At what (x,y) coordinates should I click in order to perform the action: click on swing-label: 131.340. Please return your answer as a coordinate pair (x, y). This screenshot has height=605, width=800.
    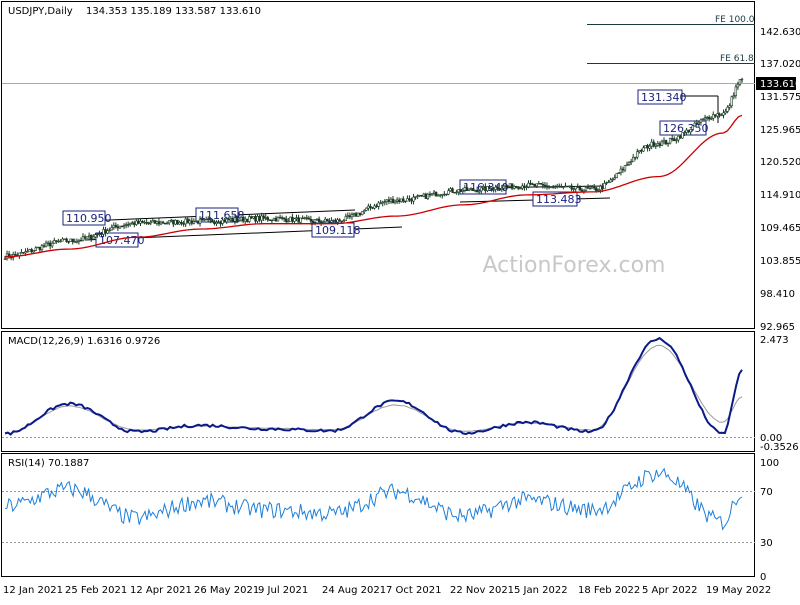
    Looking at the image, I should click on (664, 97).